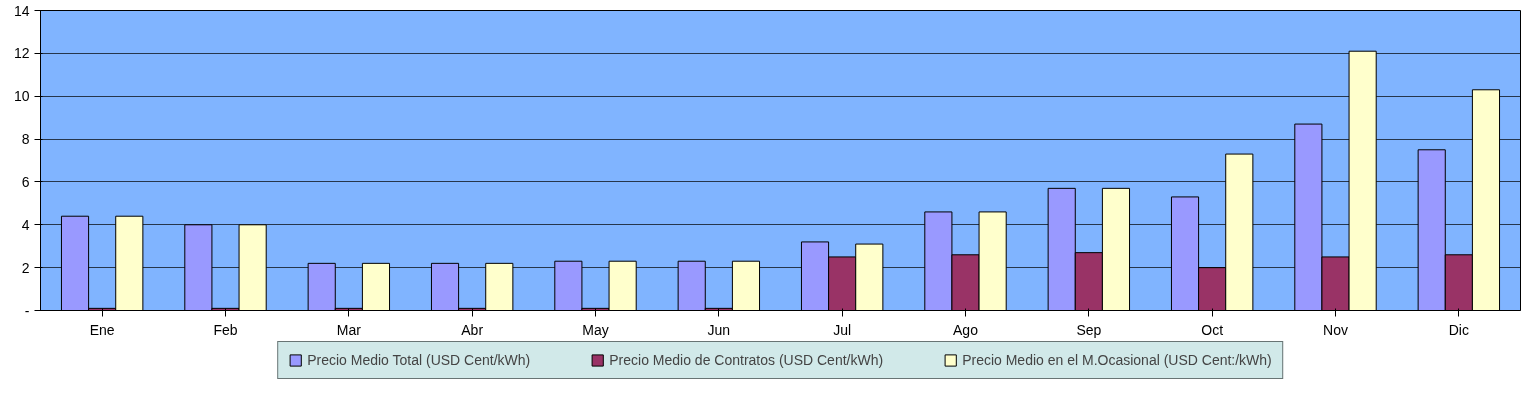  Describe the element at coordinates (102, 329) in the screenshot. I see `x-tick-label: Ene` at that location.